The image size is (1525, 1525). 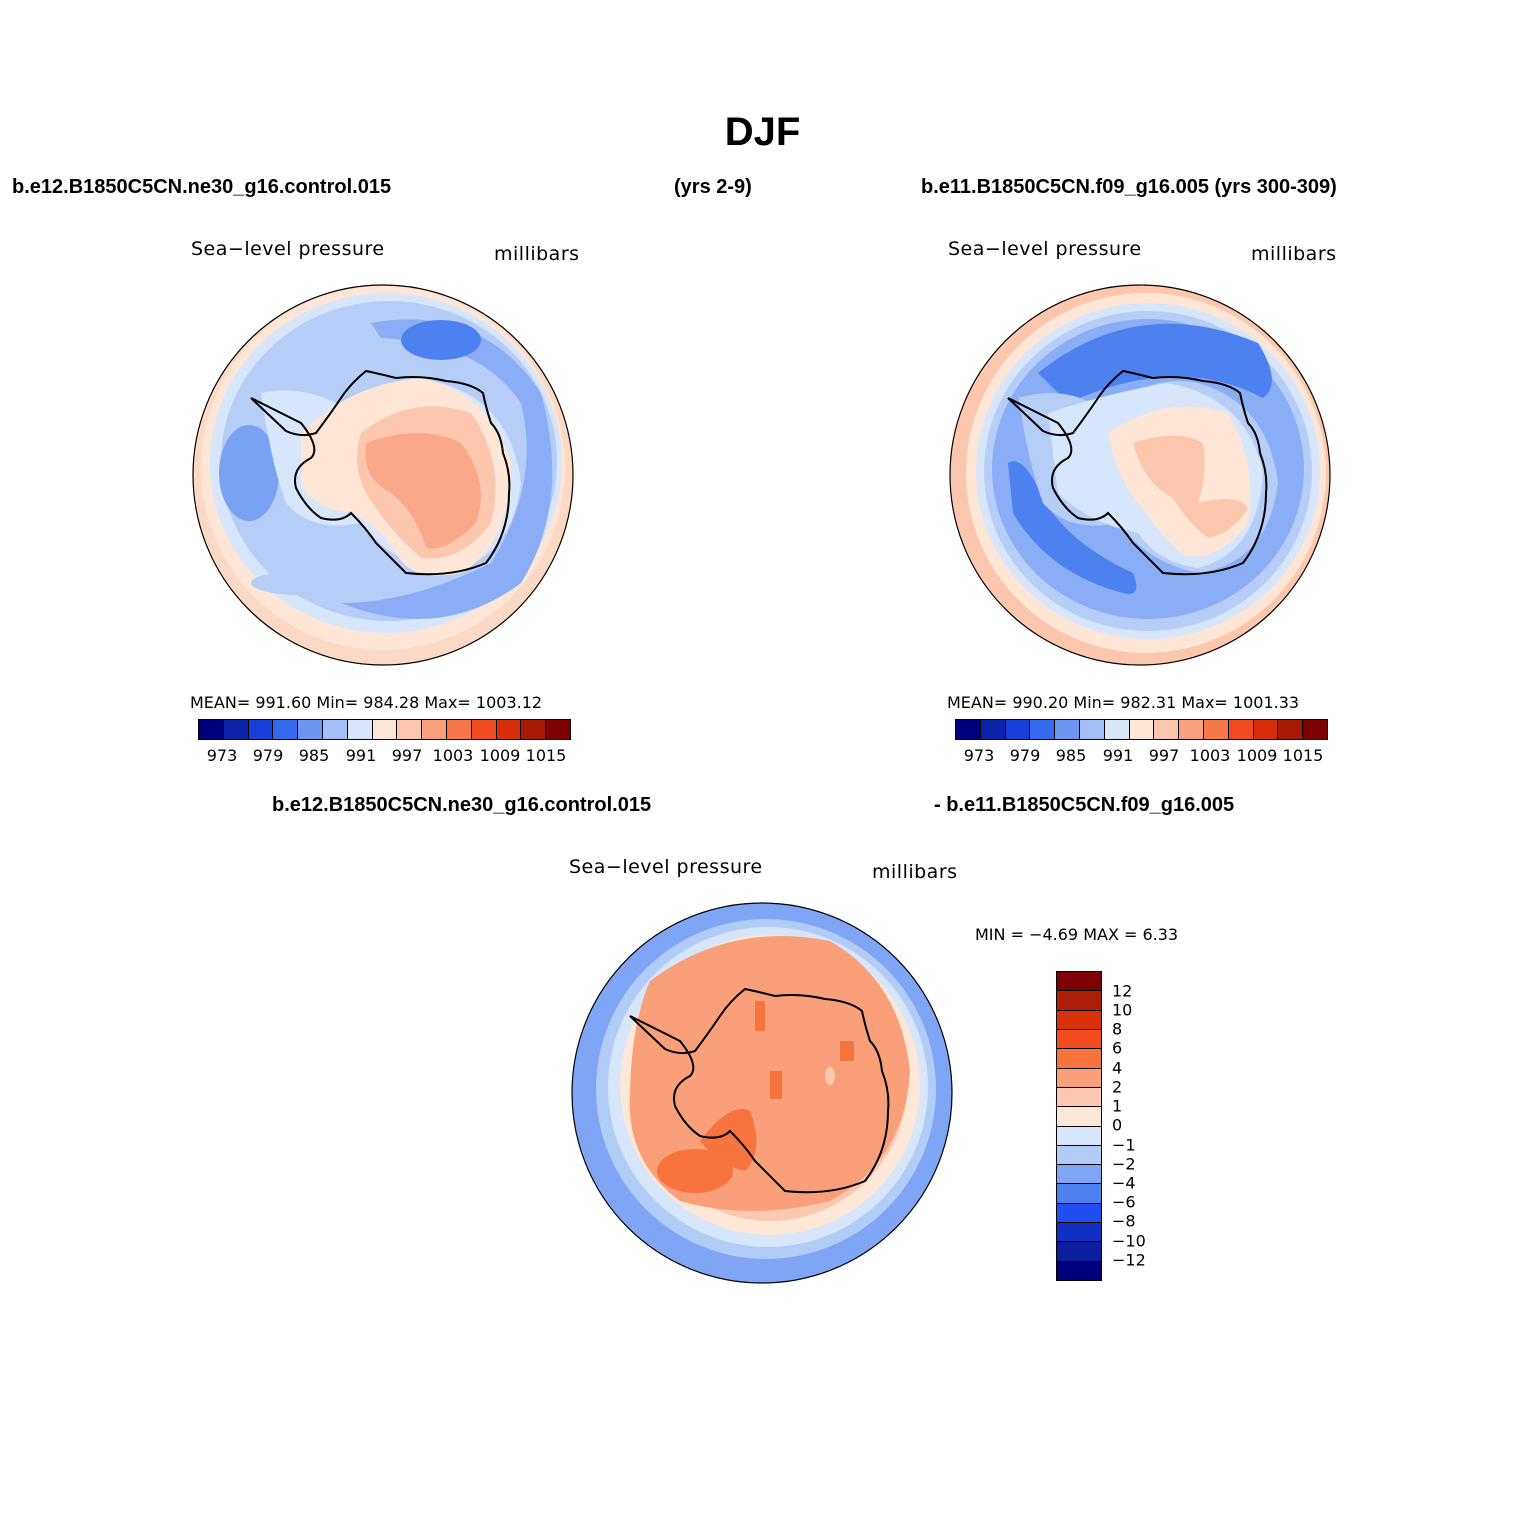 What do you see at coordinates (915, 872) in the screenshot?
I see `diff-units: millibars` at bounding box center [915, 872].